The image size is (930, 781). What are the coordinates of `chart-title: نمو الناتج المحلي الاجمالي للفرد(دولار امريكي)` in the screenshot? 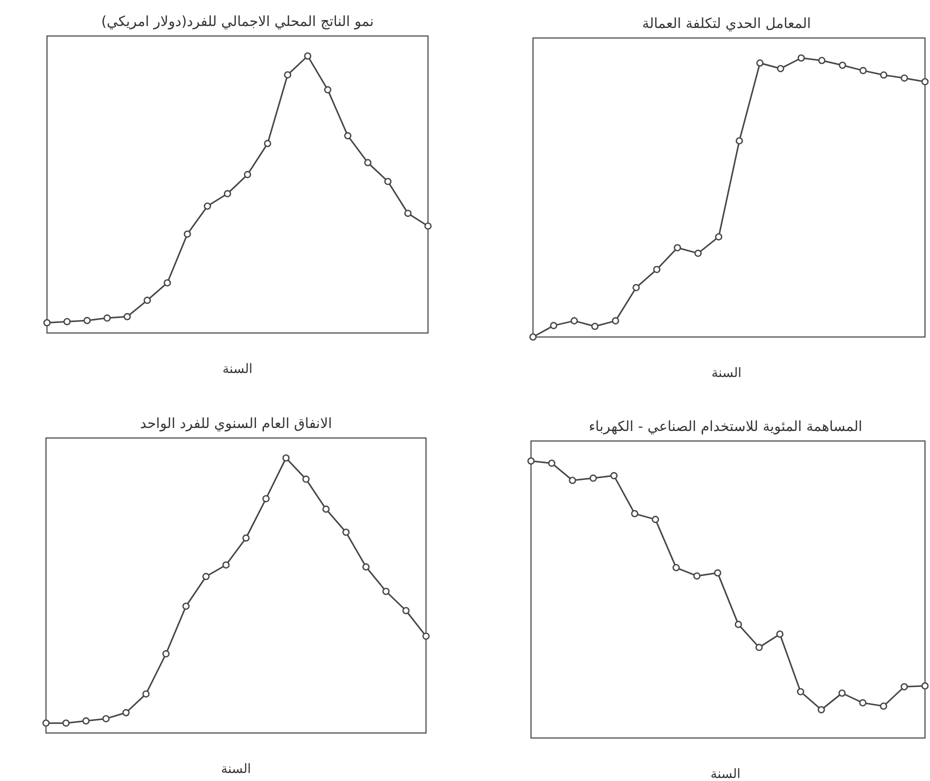 It's located at (237, 22).